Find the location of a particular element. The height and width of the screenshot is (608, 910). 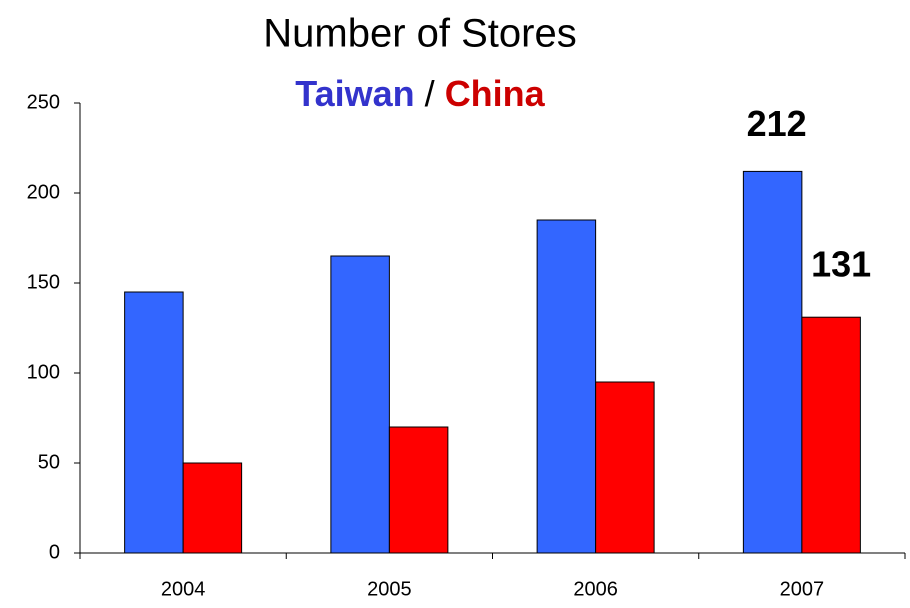

y-tick-label: 150 is located at coordinates (43, 282).